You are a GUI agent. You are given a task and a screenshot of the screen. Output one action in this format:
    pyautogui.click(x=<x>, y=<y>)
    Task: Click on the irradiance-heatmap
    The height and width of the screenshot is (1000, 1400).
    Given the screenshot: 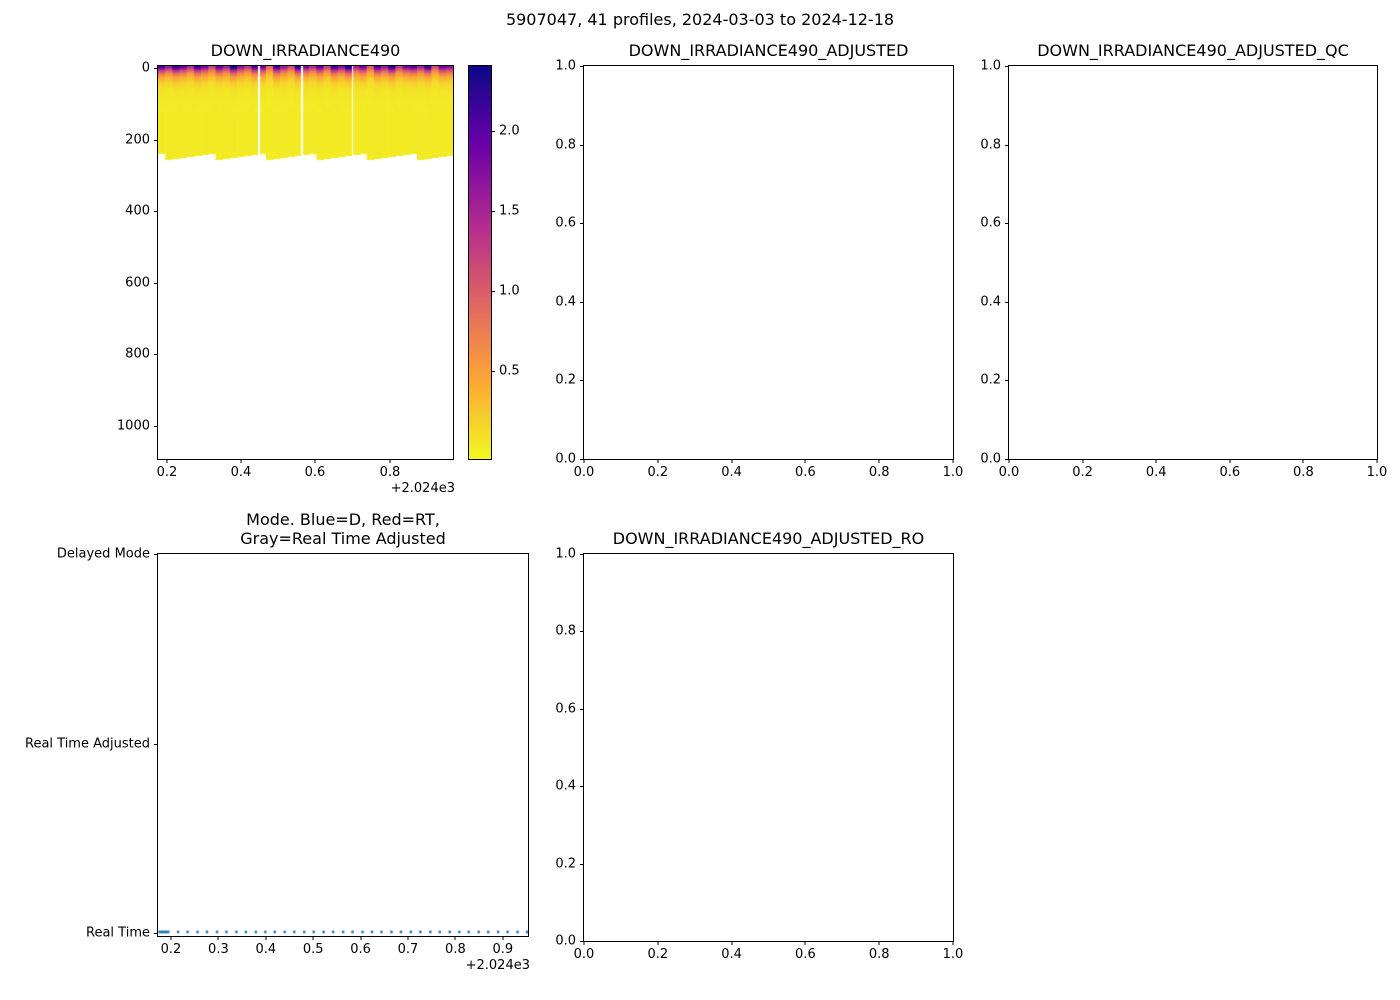 What is the action you would take?
    pyautogui.click(x=305, y=262)
    